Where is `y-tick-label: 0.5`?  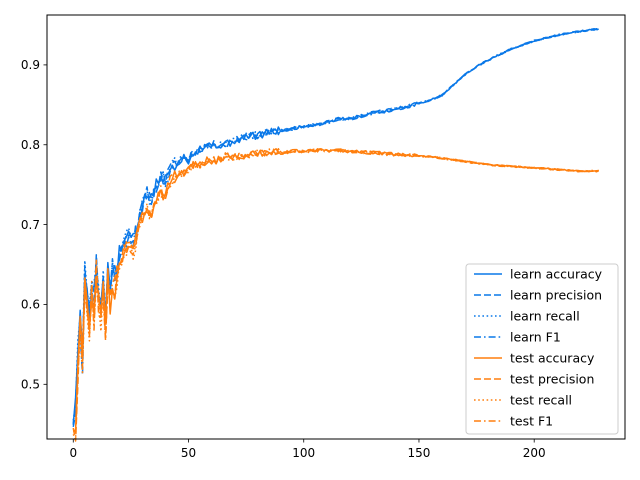
y-tick-label: 0.5 is located at coordinates (30, 385).